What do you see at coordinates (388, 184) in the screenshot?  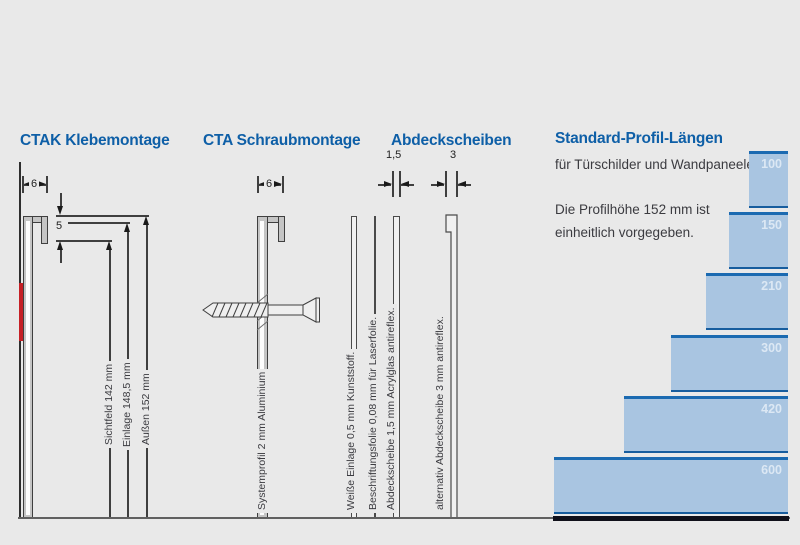 I see `abdeck-dim15-arrow-right-icon` at bounding box center [388, 184].